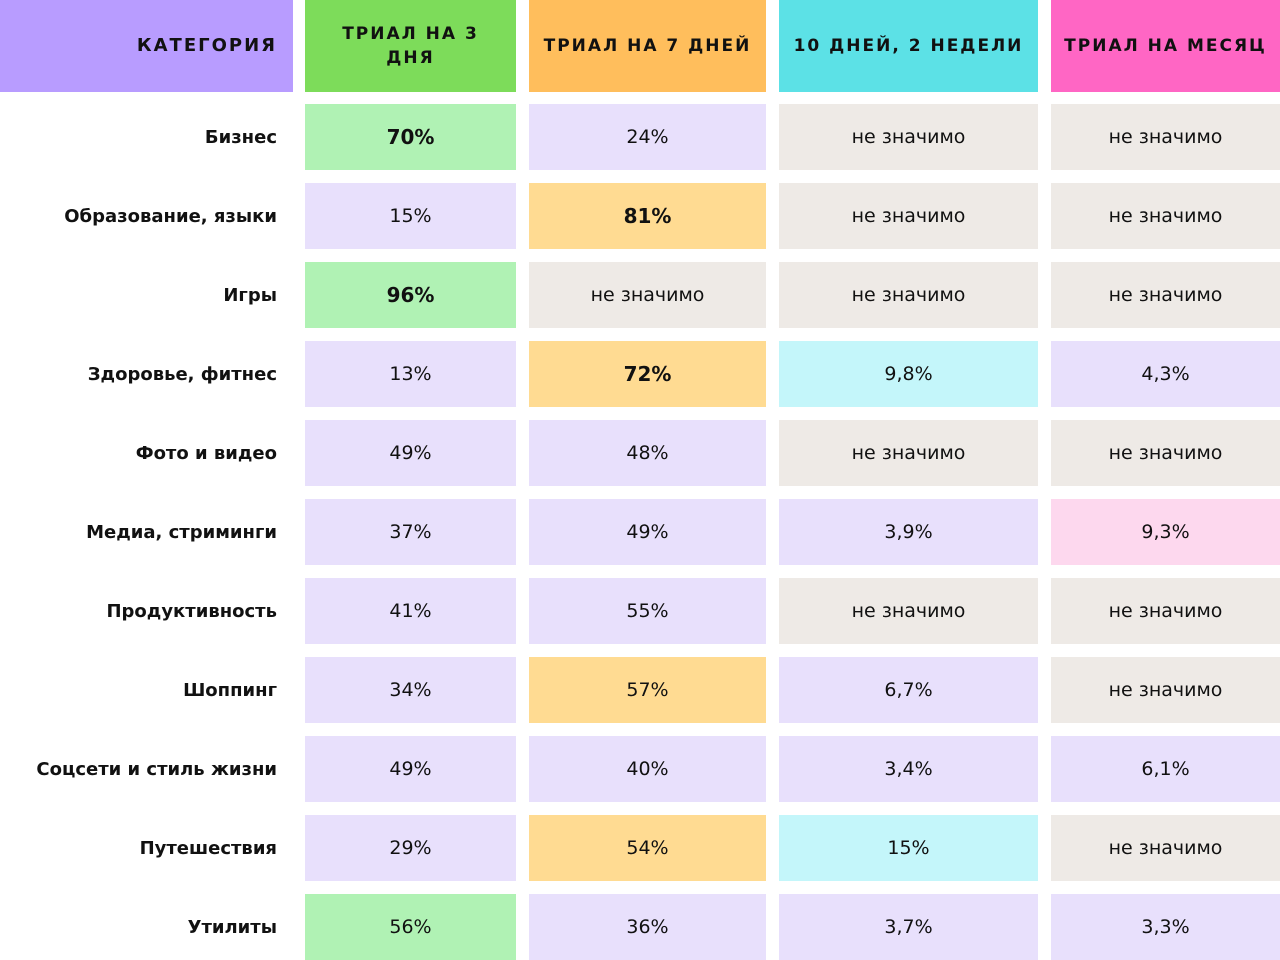  What do you see at coordinates (647, 216) in the screenshot?
I see `table-cell: 81%` at bounding box center [647, 216].